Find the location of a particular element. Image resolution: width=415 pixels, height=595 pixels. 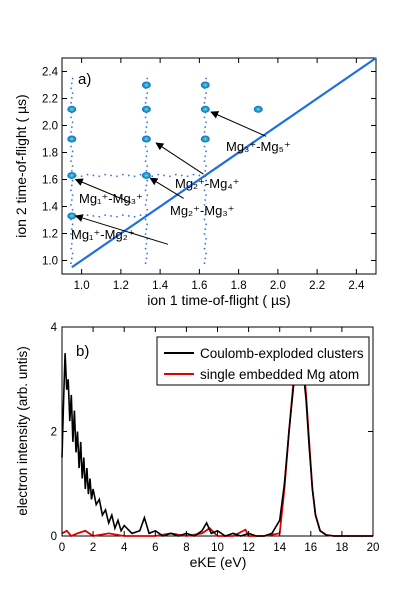

x-tick-label: 1.6 is located at coordinates (199, 286).